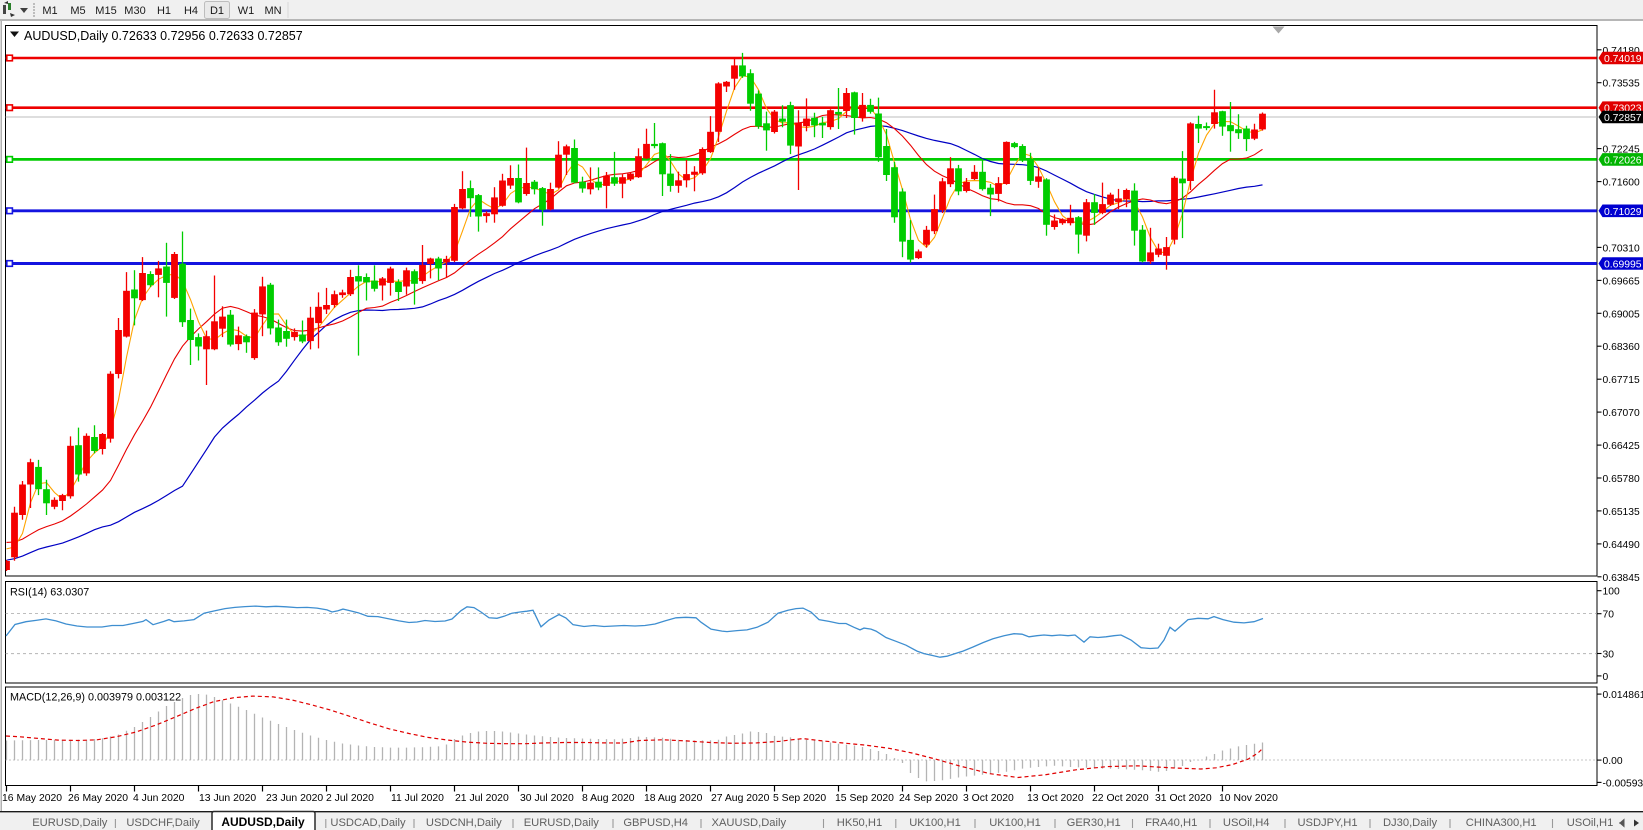  I want to click on svg-text: GBPUSD,H4, so click(655, 823).